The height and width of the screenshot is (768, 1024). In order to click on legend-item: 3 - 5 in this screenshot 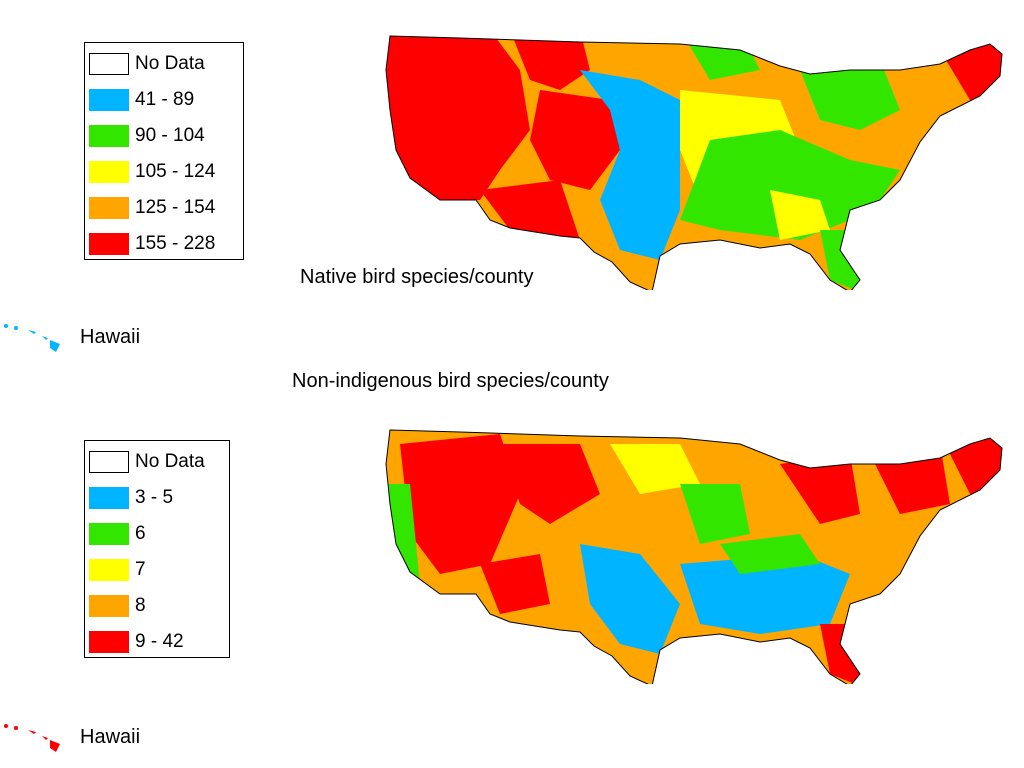, I will do `click(157, 498)`.